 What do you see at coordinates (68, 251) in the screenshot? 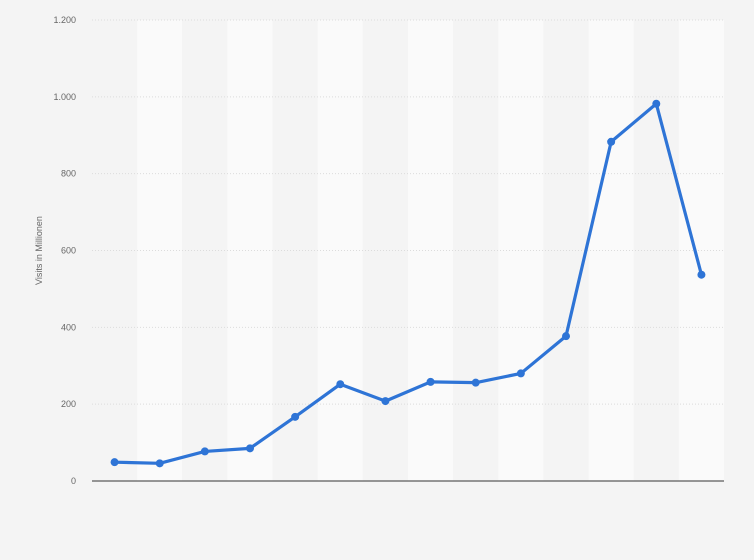
I see `y-tick-label-600: 600` at bounding box center [68, 251].